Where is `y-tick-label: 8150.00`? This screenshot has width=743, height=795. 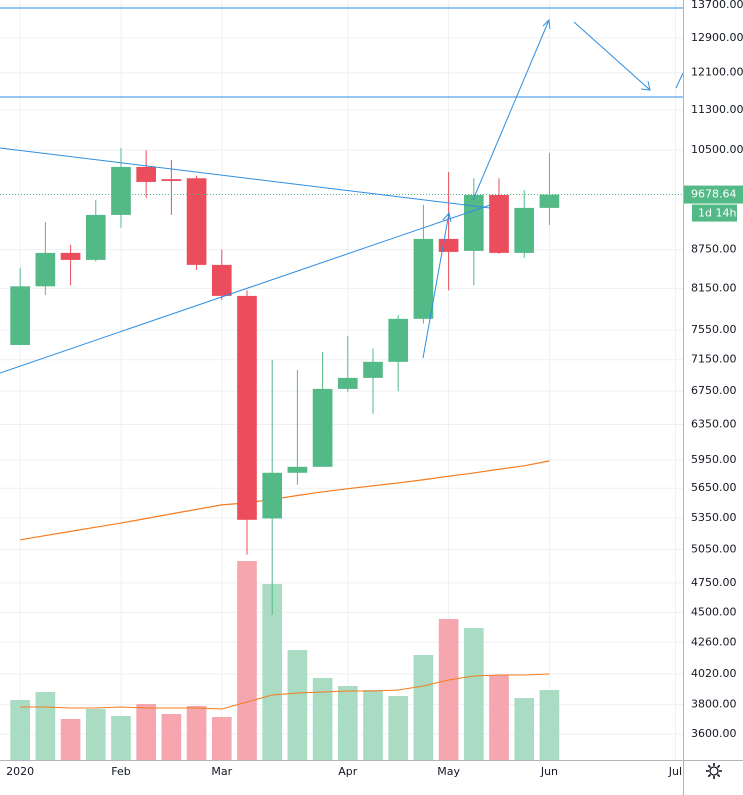
y-tick-label: 8150.00 is located at coordinates (714, 287).